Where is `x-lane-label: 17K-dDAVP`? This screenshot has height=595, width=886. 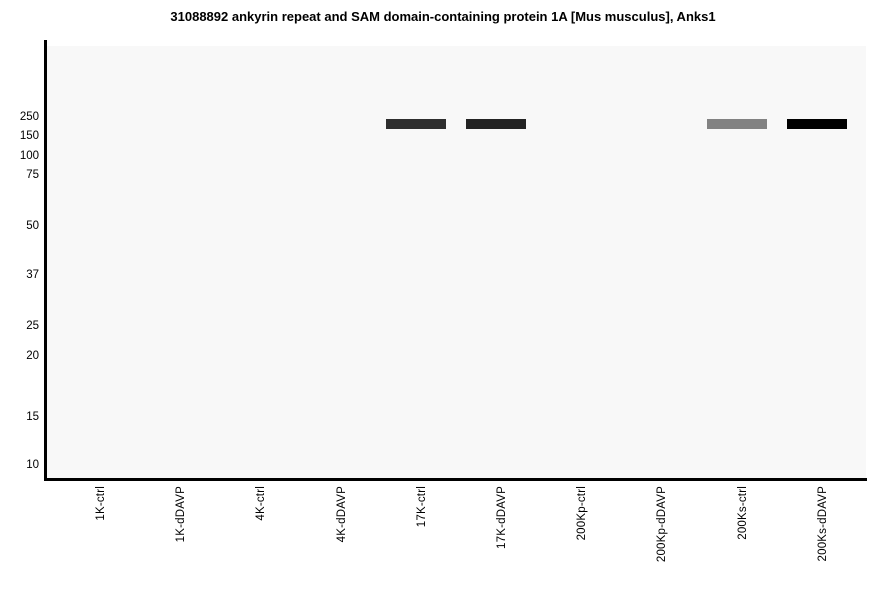
x-lane-label: 17K-dDAVP is located at coordinates (502, 517).